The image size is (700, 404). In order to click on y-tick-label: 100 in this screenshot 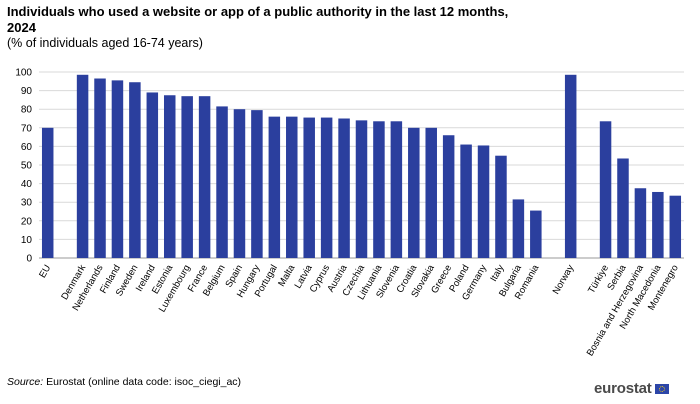, I will do `click(23, 73)`.